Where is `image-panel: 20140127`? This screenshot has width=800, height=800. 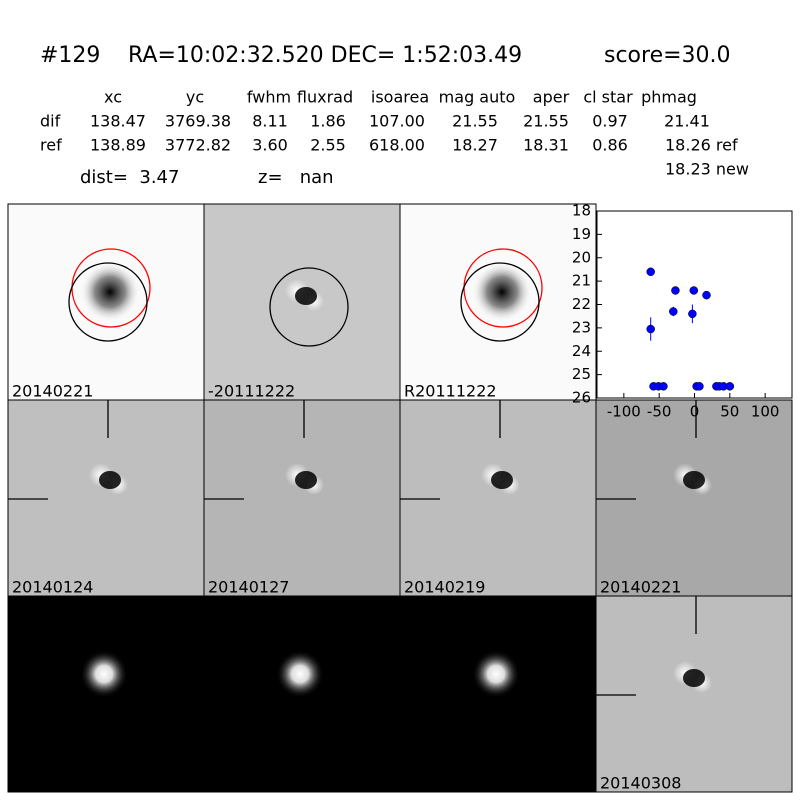 image-panel: 20140127 is located at coordinates (302, 498).